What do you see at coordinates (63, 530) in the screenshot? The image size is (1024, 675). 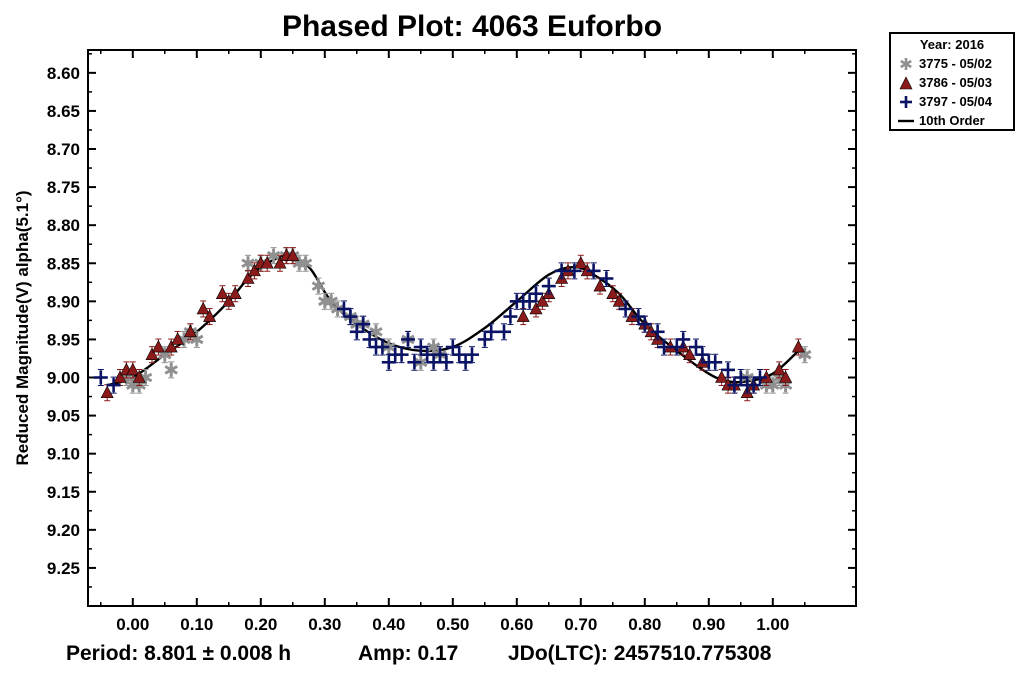 I see `y-tick-label: 9.20` at bounding box center [63, 530].